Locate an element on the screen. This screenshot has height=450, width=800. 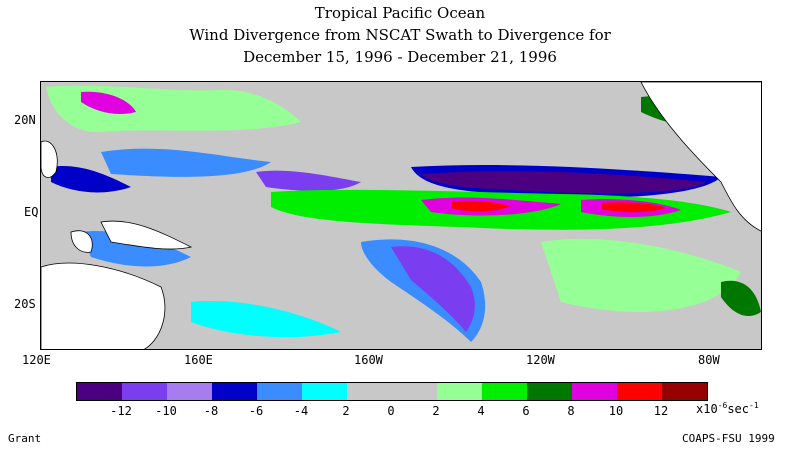
color-scale-tick-label: 0 is located at coordinates (391, 411).